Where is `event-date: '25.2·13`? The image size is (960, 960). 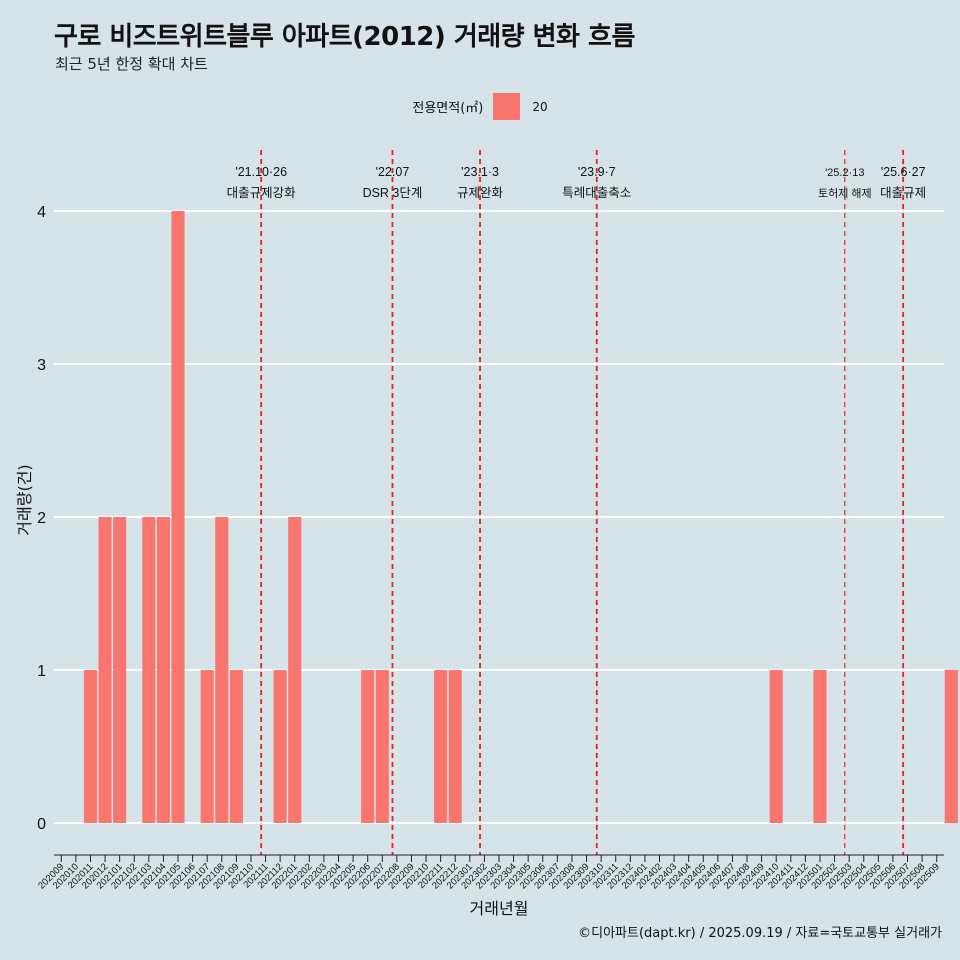 event-date: '25.2·13 is located at coordinates (844, 173).